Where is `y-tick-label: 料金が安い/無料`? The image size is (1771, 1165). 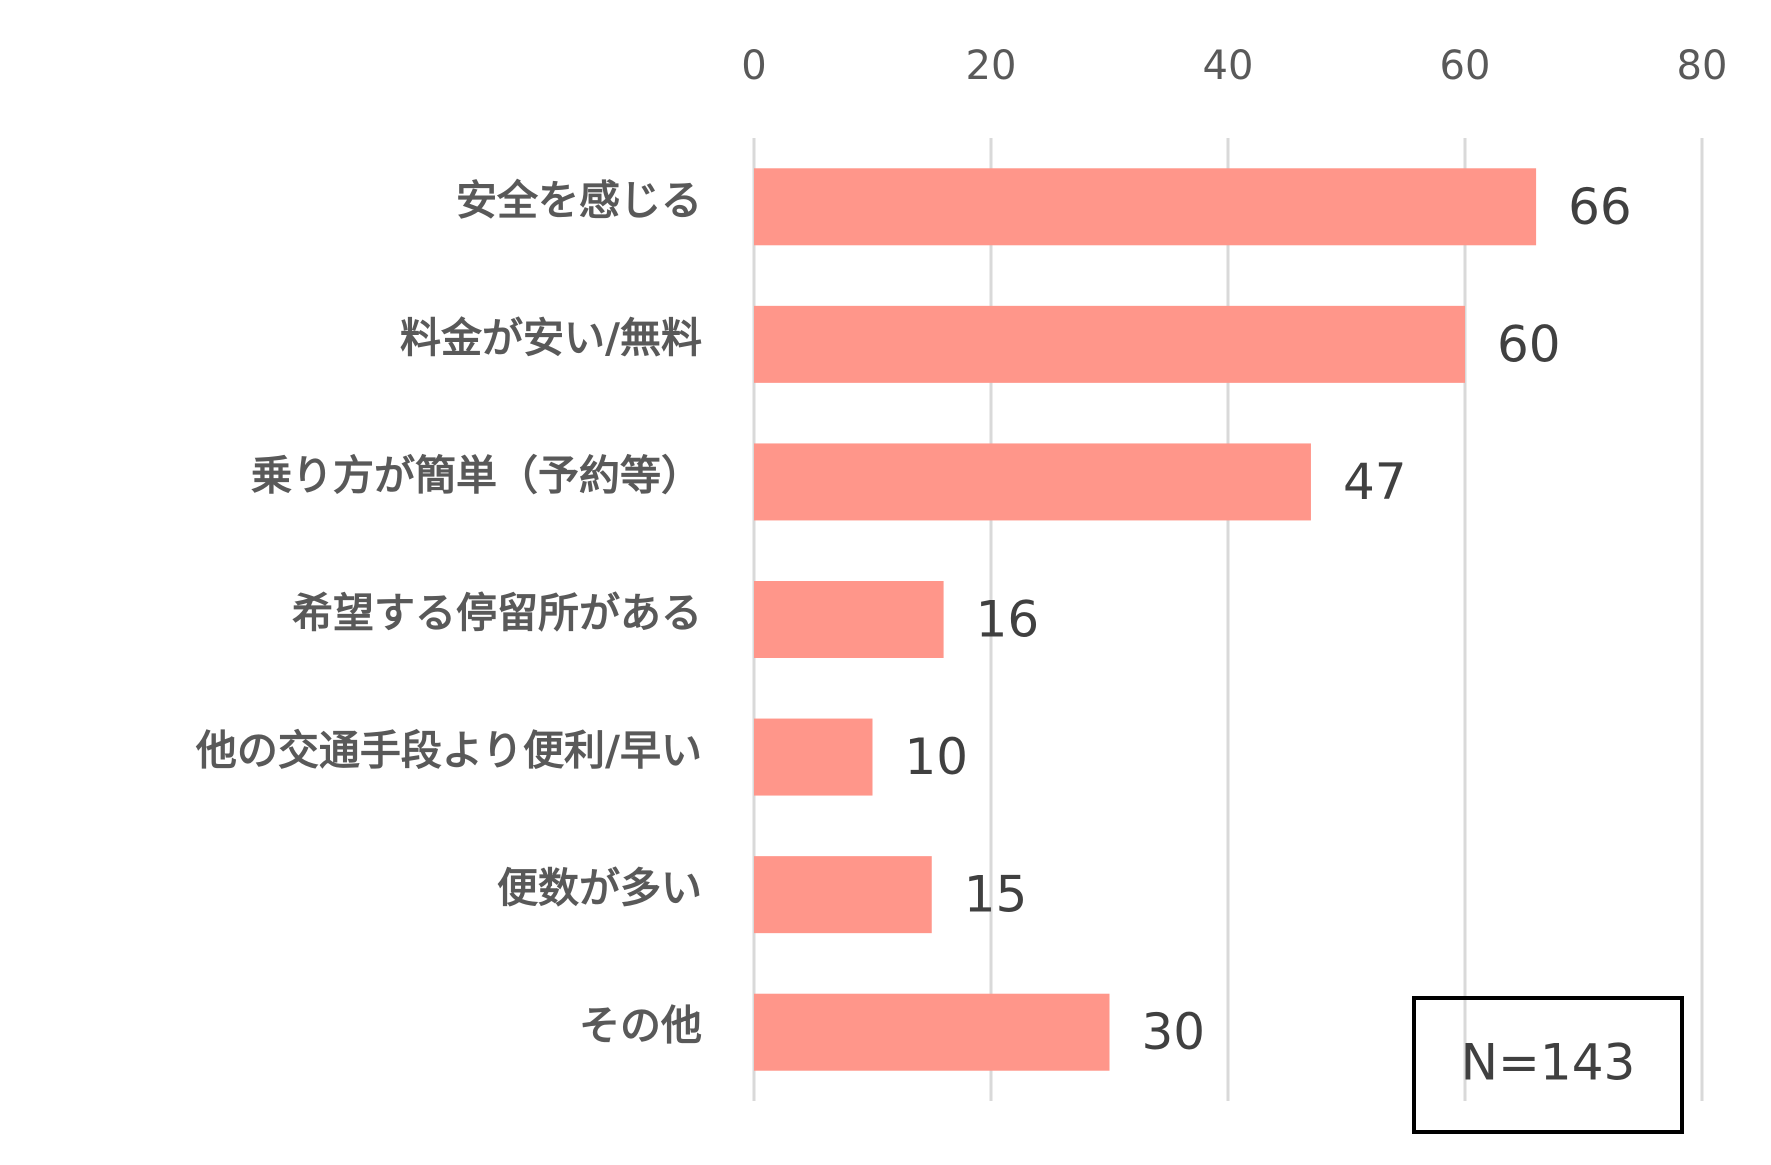
y-tick-label: 料金が安い/無料 is located at coordinates (551, 338).